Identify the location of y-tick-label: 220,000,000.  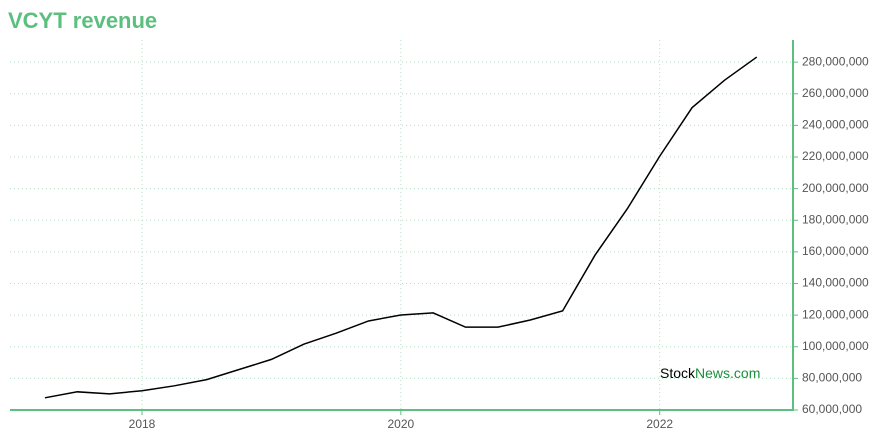
(835, 156).